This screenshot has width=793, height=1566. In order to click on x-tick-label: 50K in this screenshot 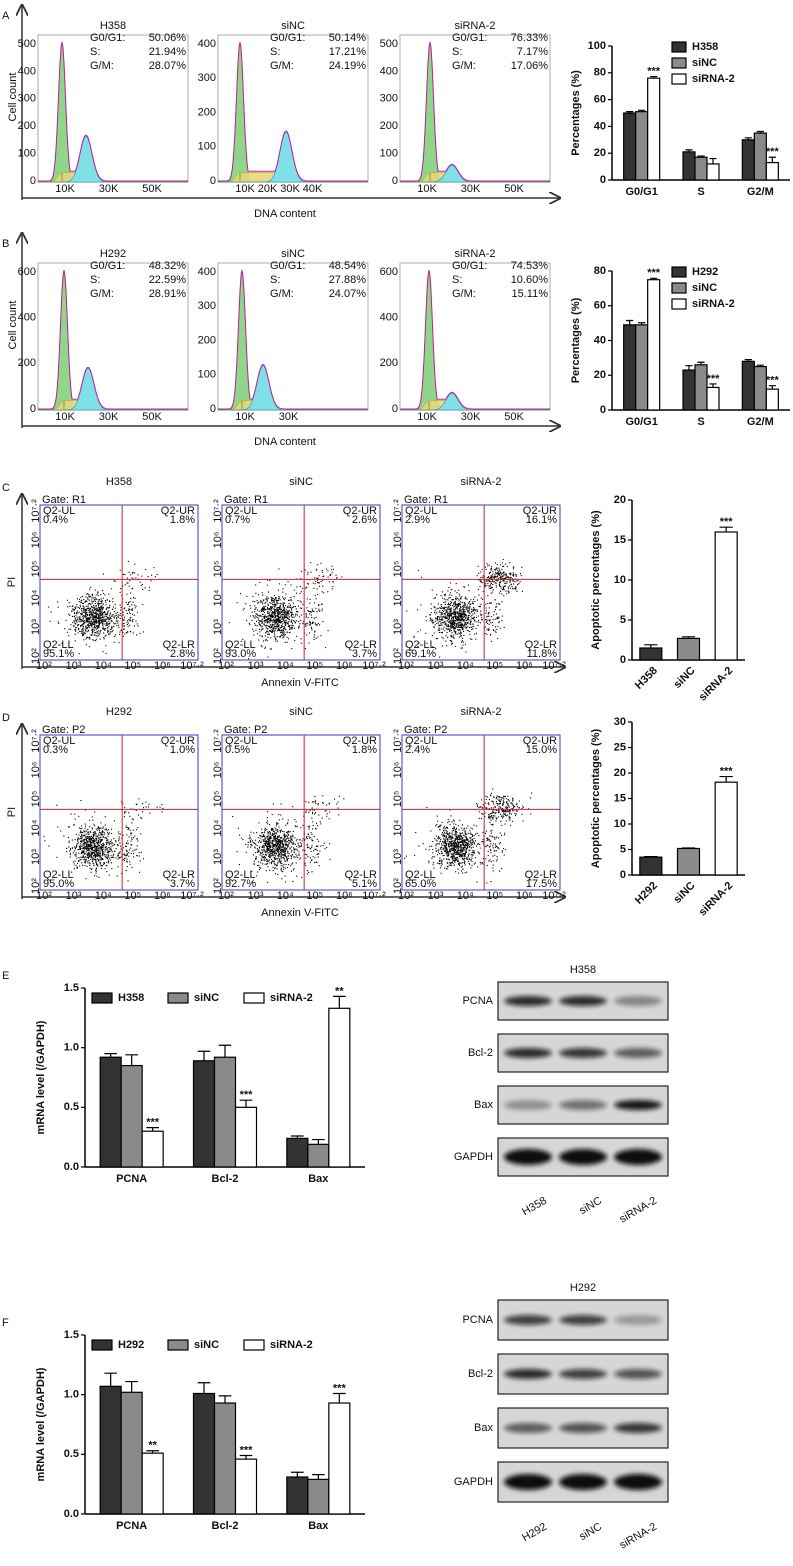, I will do `click(152, 417)`.